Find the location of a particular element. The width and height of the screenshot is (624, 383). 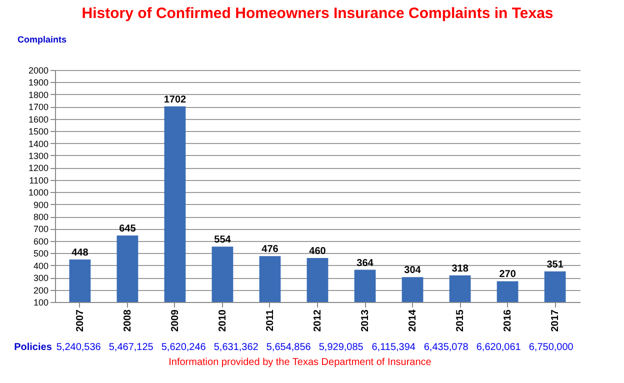

x-tick-label: 2011 is located at coordinates (270, 320).